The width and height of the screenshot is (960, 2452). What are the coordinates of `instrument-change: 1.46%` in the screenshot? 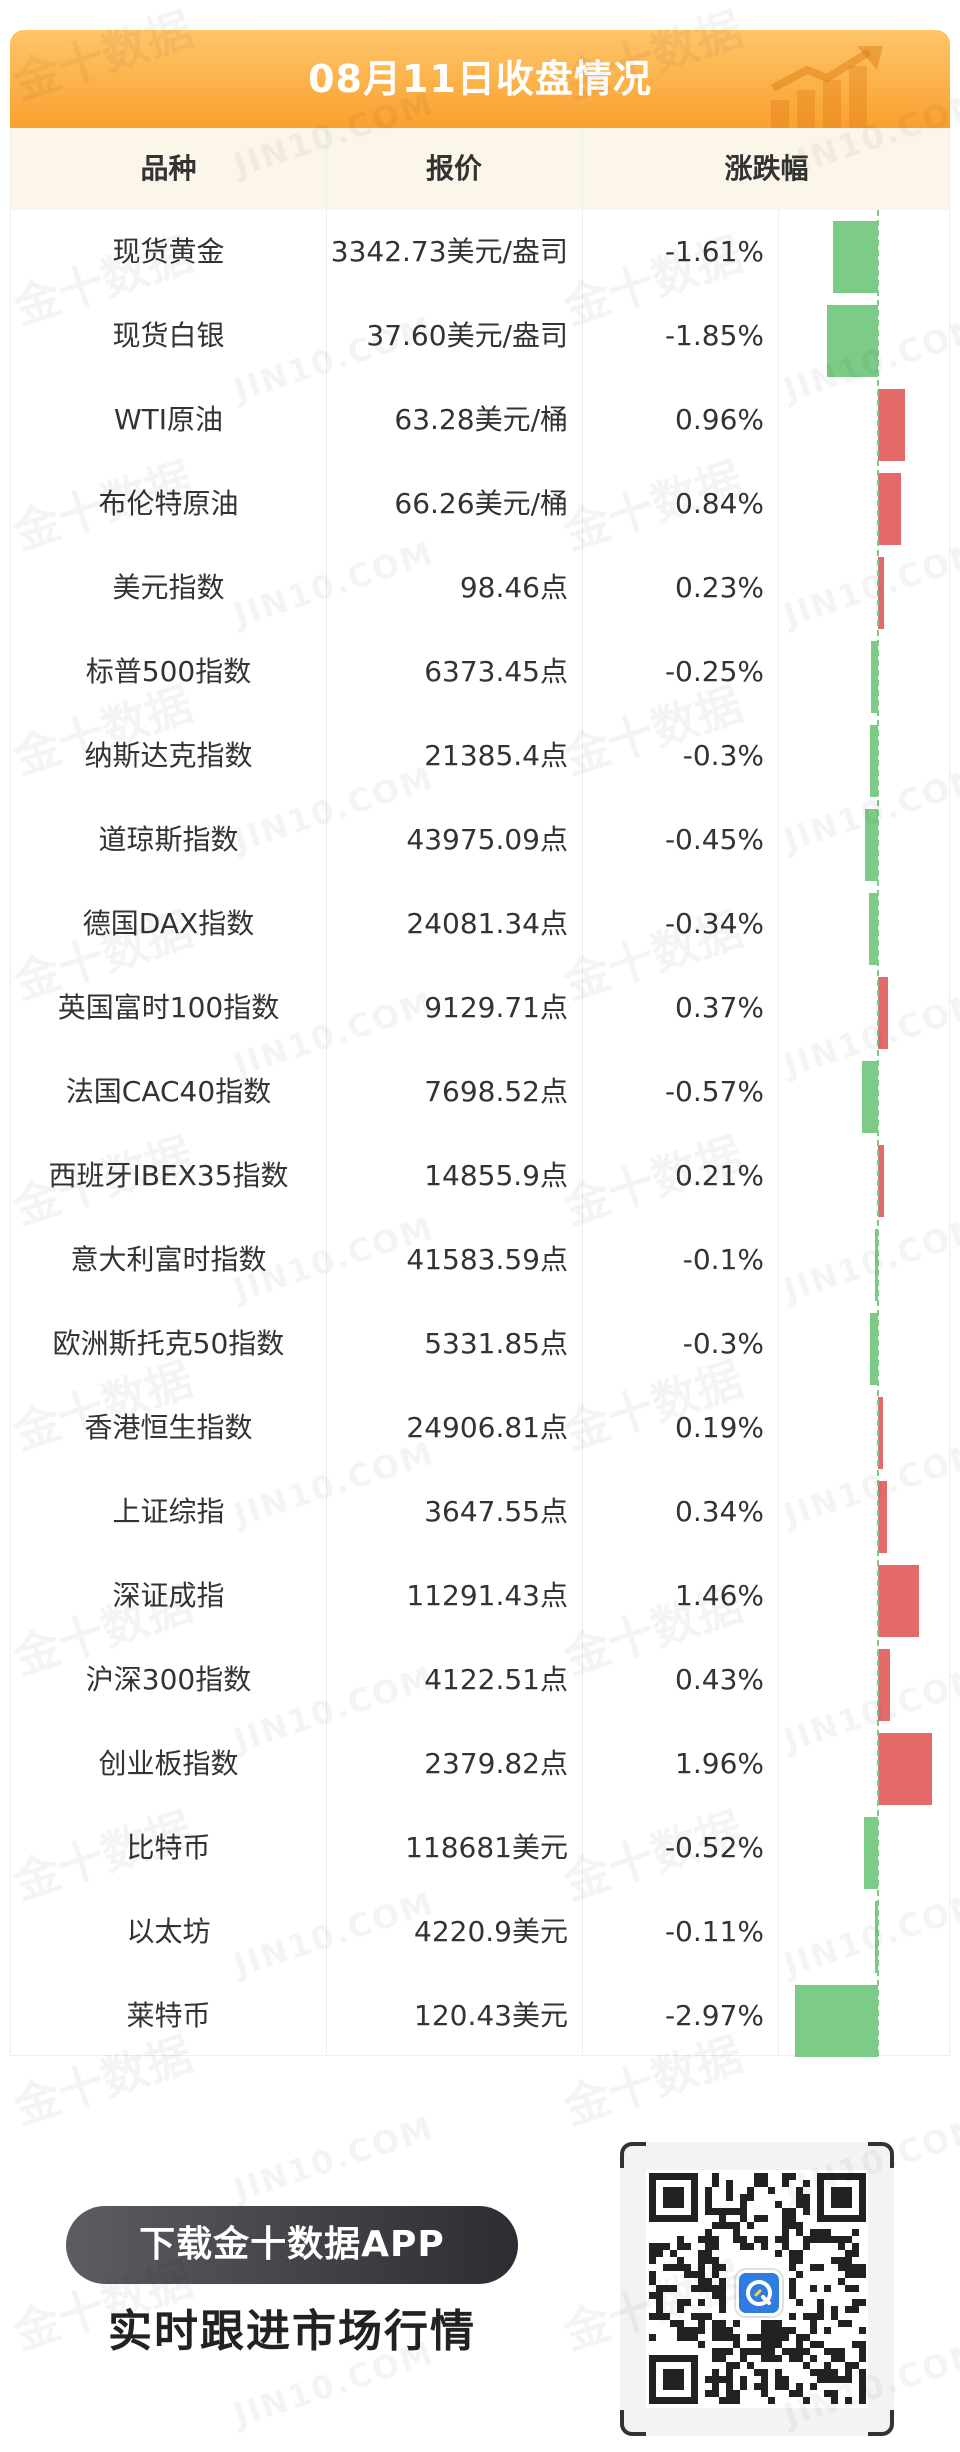 It's located at (719, 1595).